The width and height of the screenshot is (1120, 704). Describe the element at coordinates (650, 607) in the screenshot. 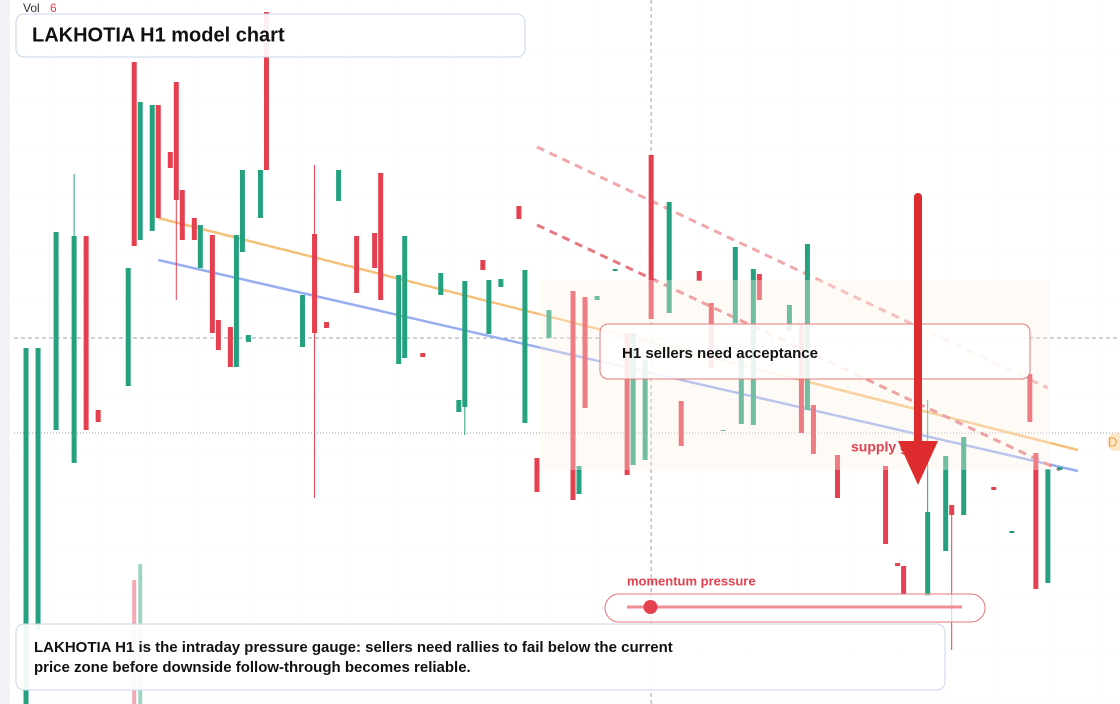

I see `gauge-dot` at that location.